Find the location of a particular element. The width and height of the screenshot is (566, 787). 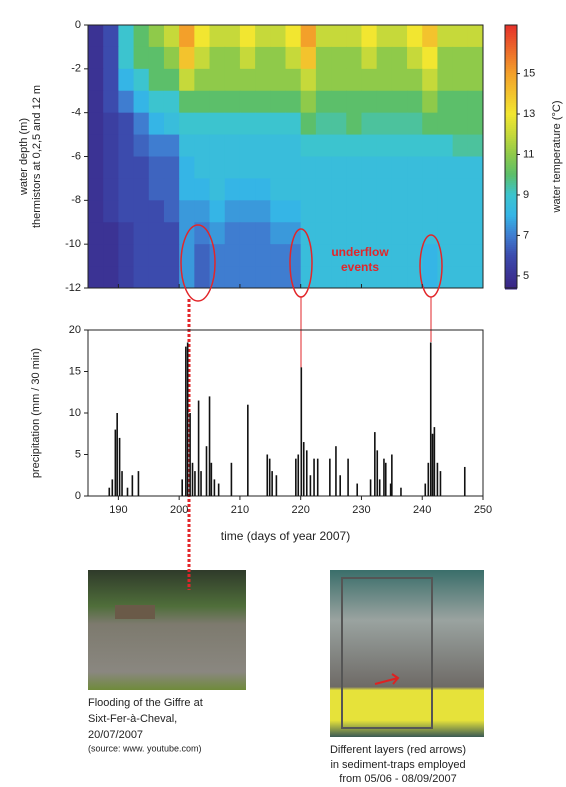

y-axis-label-text: precipitation (mm / 30 min) is located at coordinates (36, 413).